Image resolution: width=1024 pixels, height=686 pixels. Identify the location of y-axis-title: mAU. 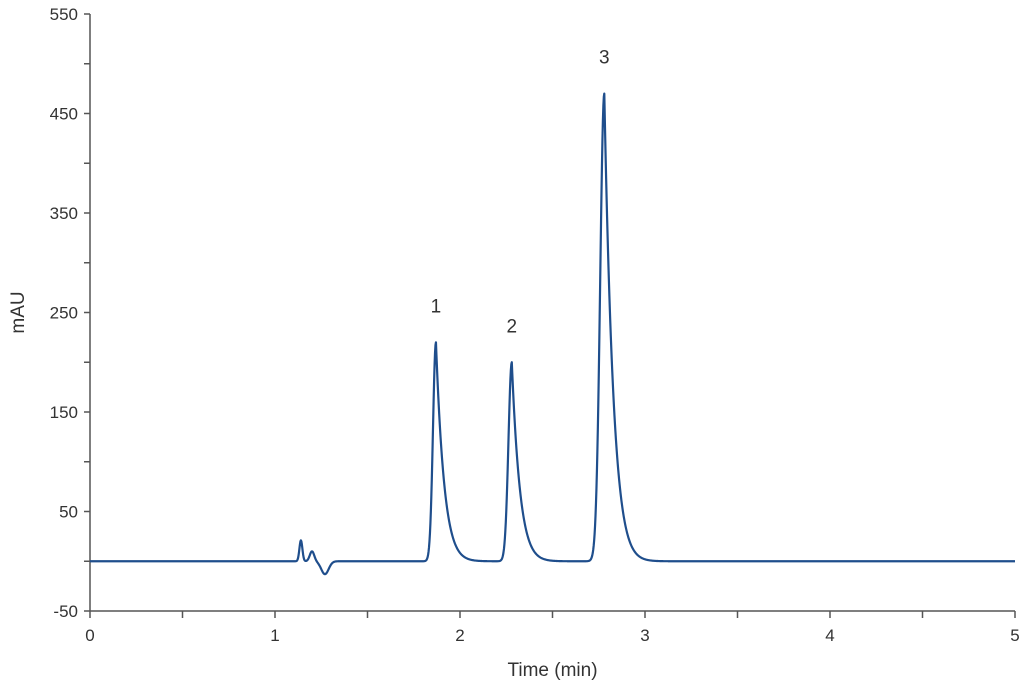
(18, 312).